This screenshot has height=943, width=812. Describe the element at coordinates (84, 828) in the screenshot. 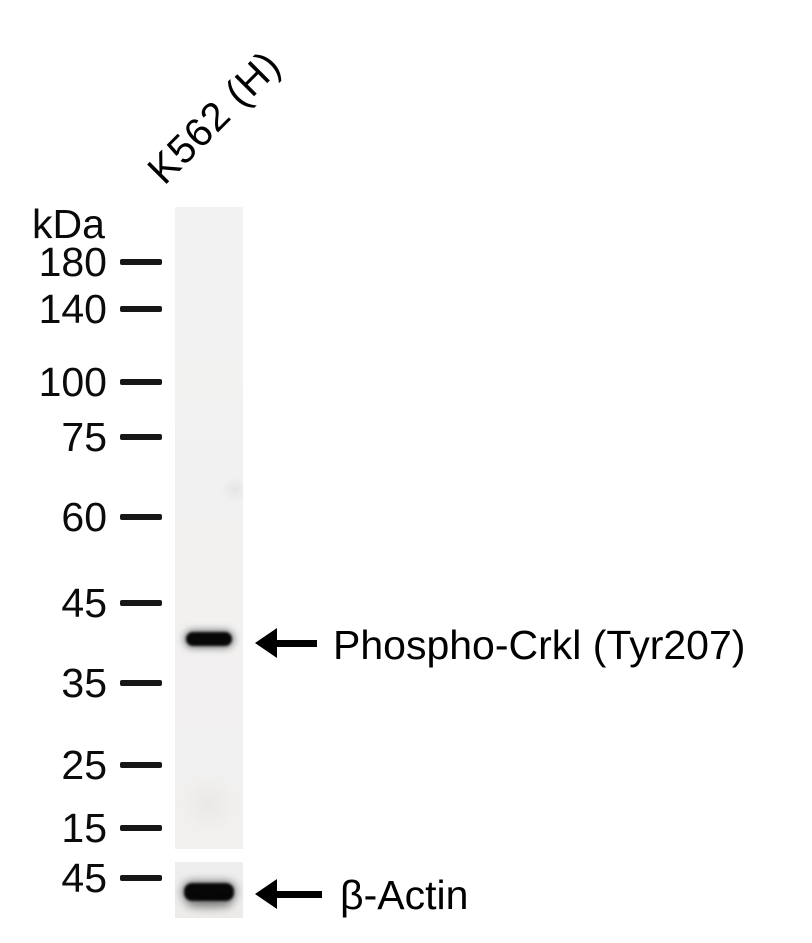

I see `marker-weight: 15` at that location.